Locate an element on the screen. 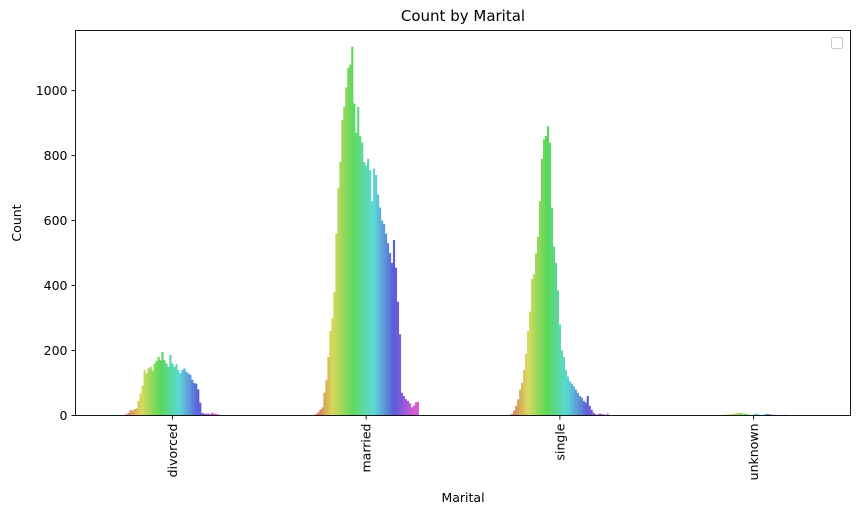 This screenshot has width=859, height=517. chart-title: Count by Marital is located at coordinates (463, 16).